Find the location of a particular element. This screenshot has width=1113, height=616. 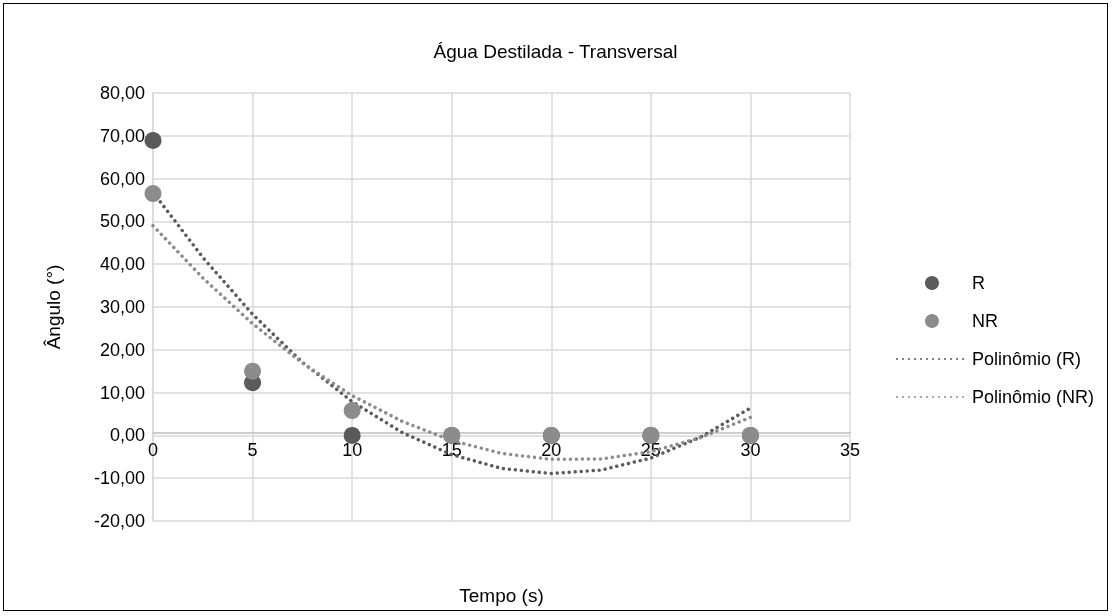

x-tick-label: 35 is located at coordinates (850, 449).